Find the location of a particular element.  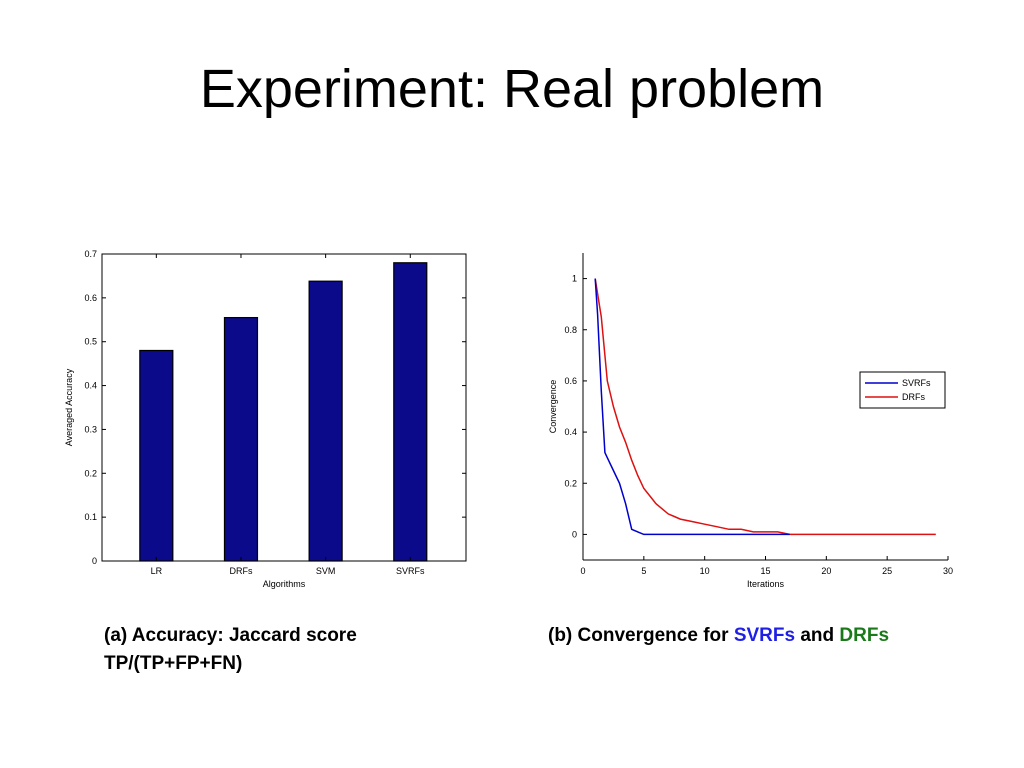

slide-title: Experiment: Real problem is located at coordinates (512, 89).